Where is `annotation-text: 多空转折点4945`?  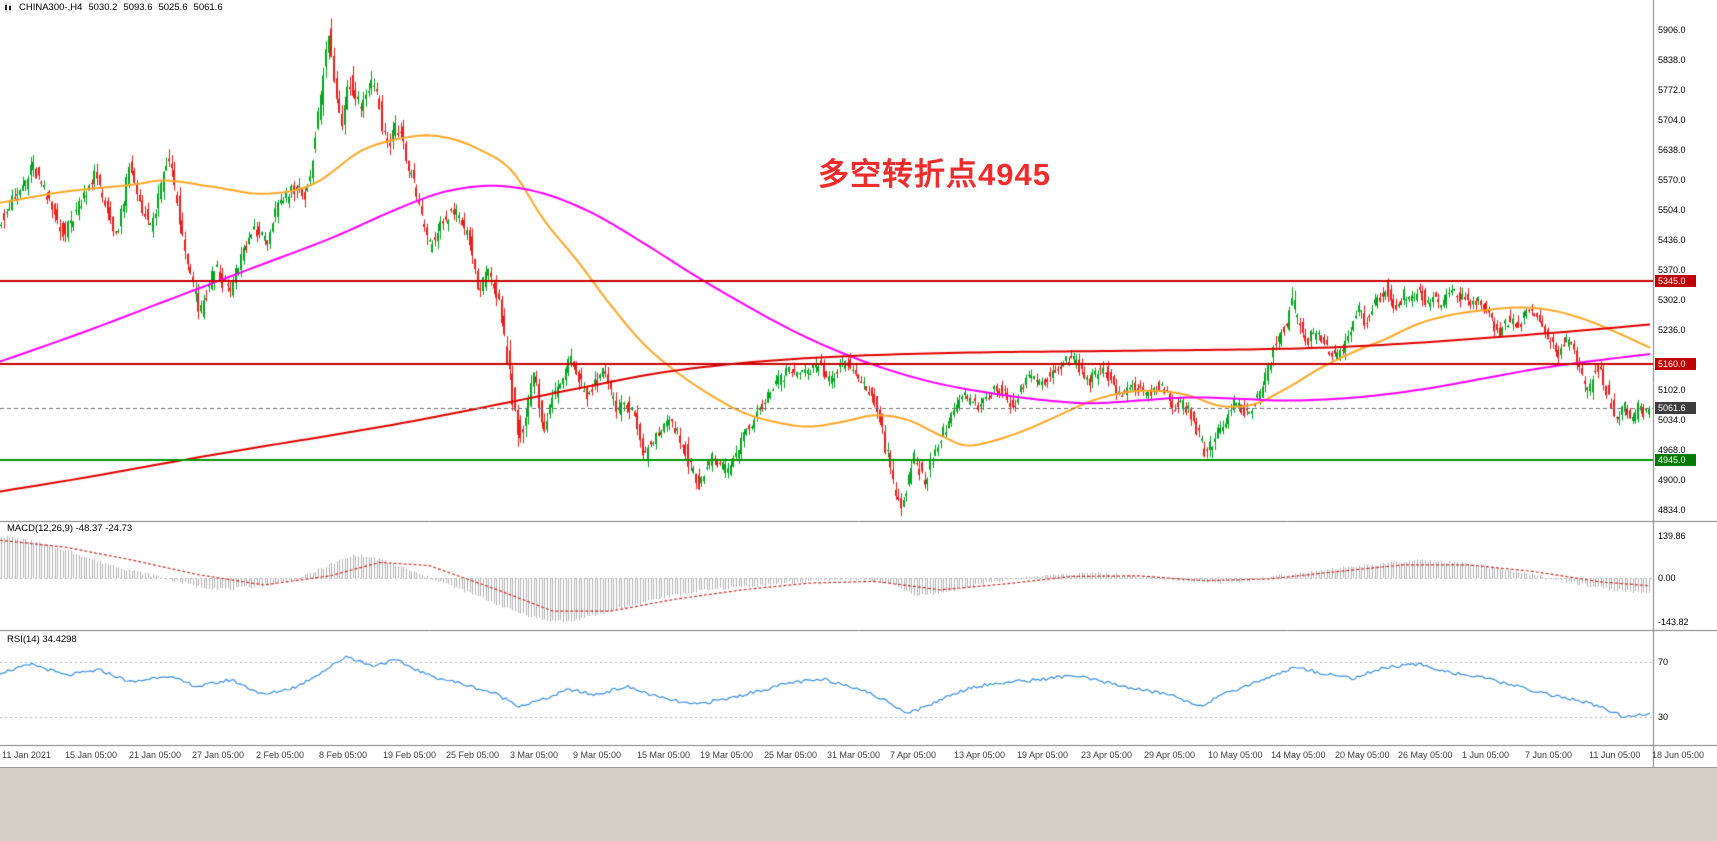 annotation-text: 多空转折点4945 is located at coordinates (934, 174).